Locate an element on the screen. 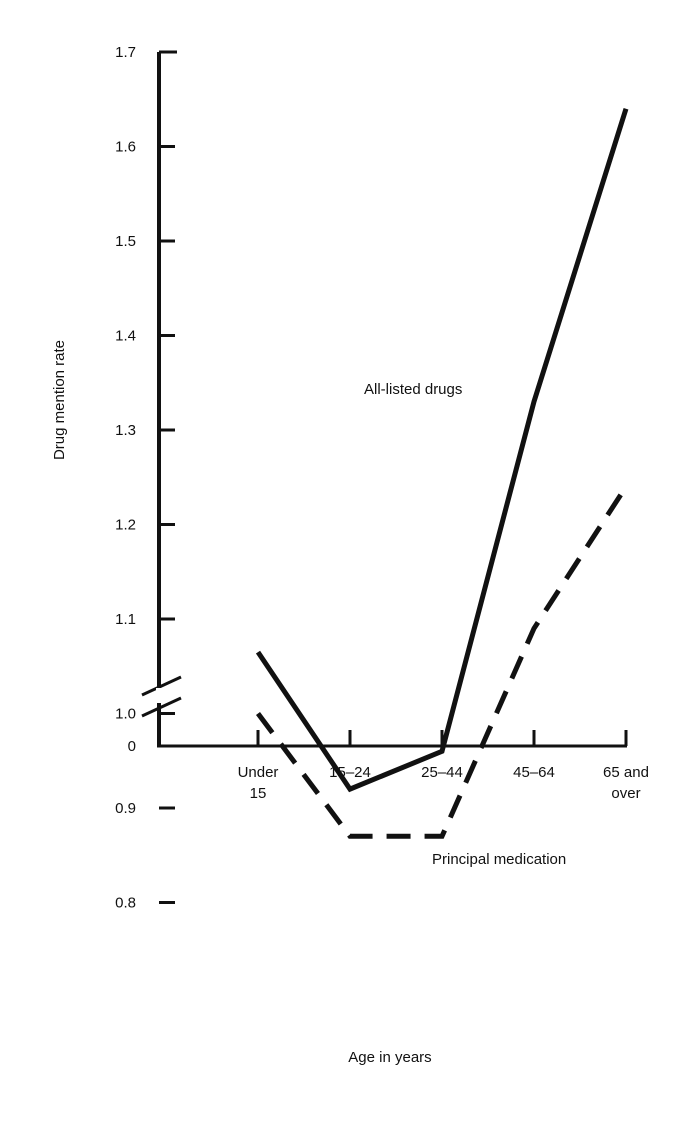 The image size is (674, 1124). y-tick-label: 1.0 is located at coordinates (125, 714).